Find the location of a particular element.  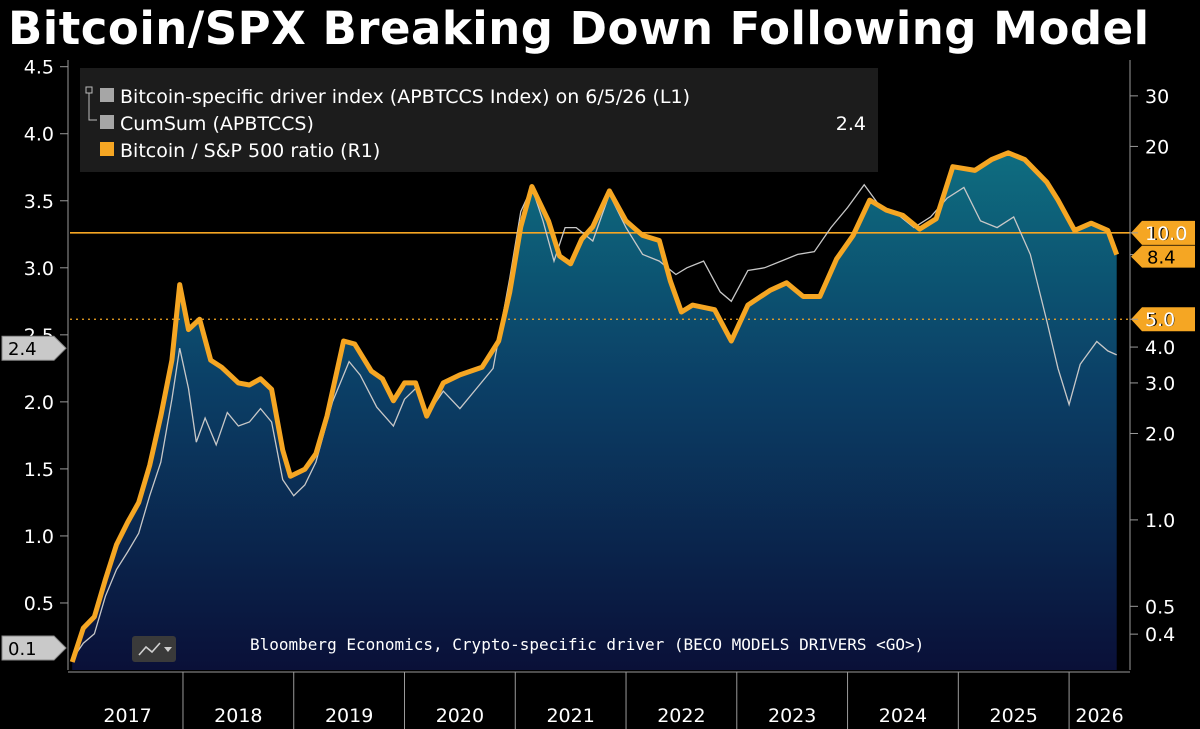

x-tick-label: 2023 is located at coordinates (792, 716).